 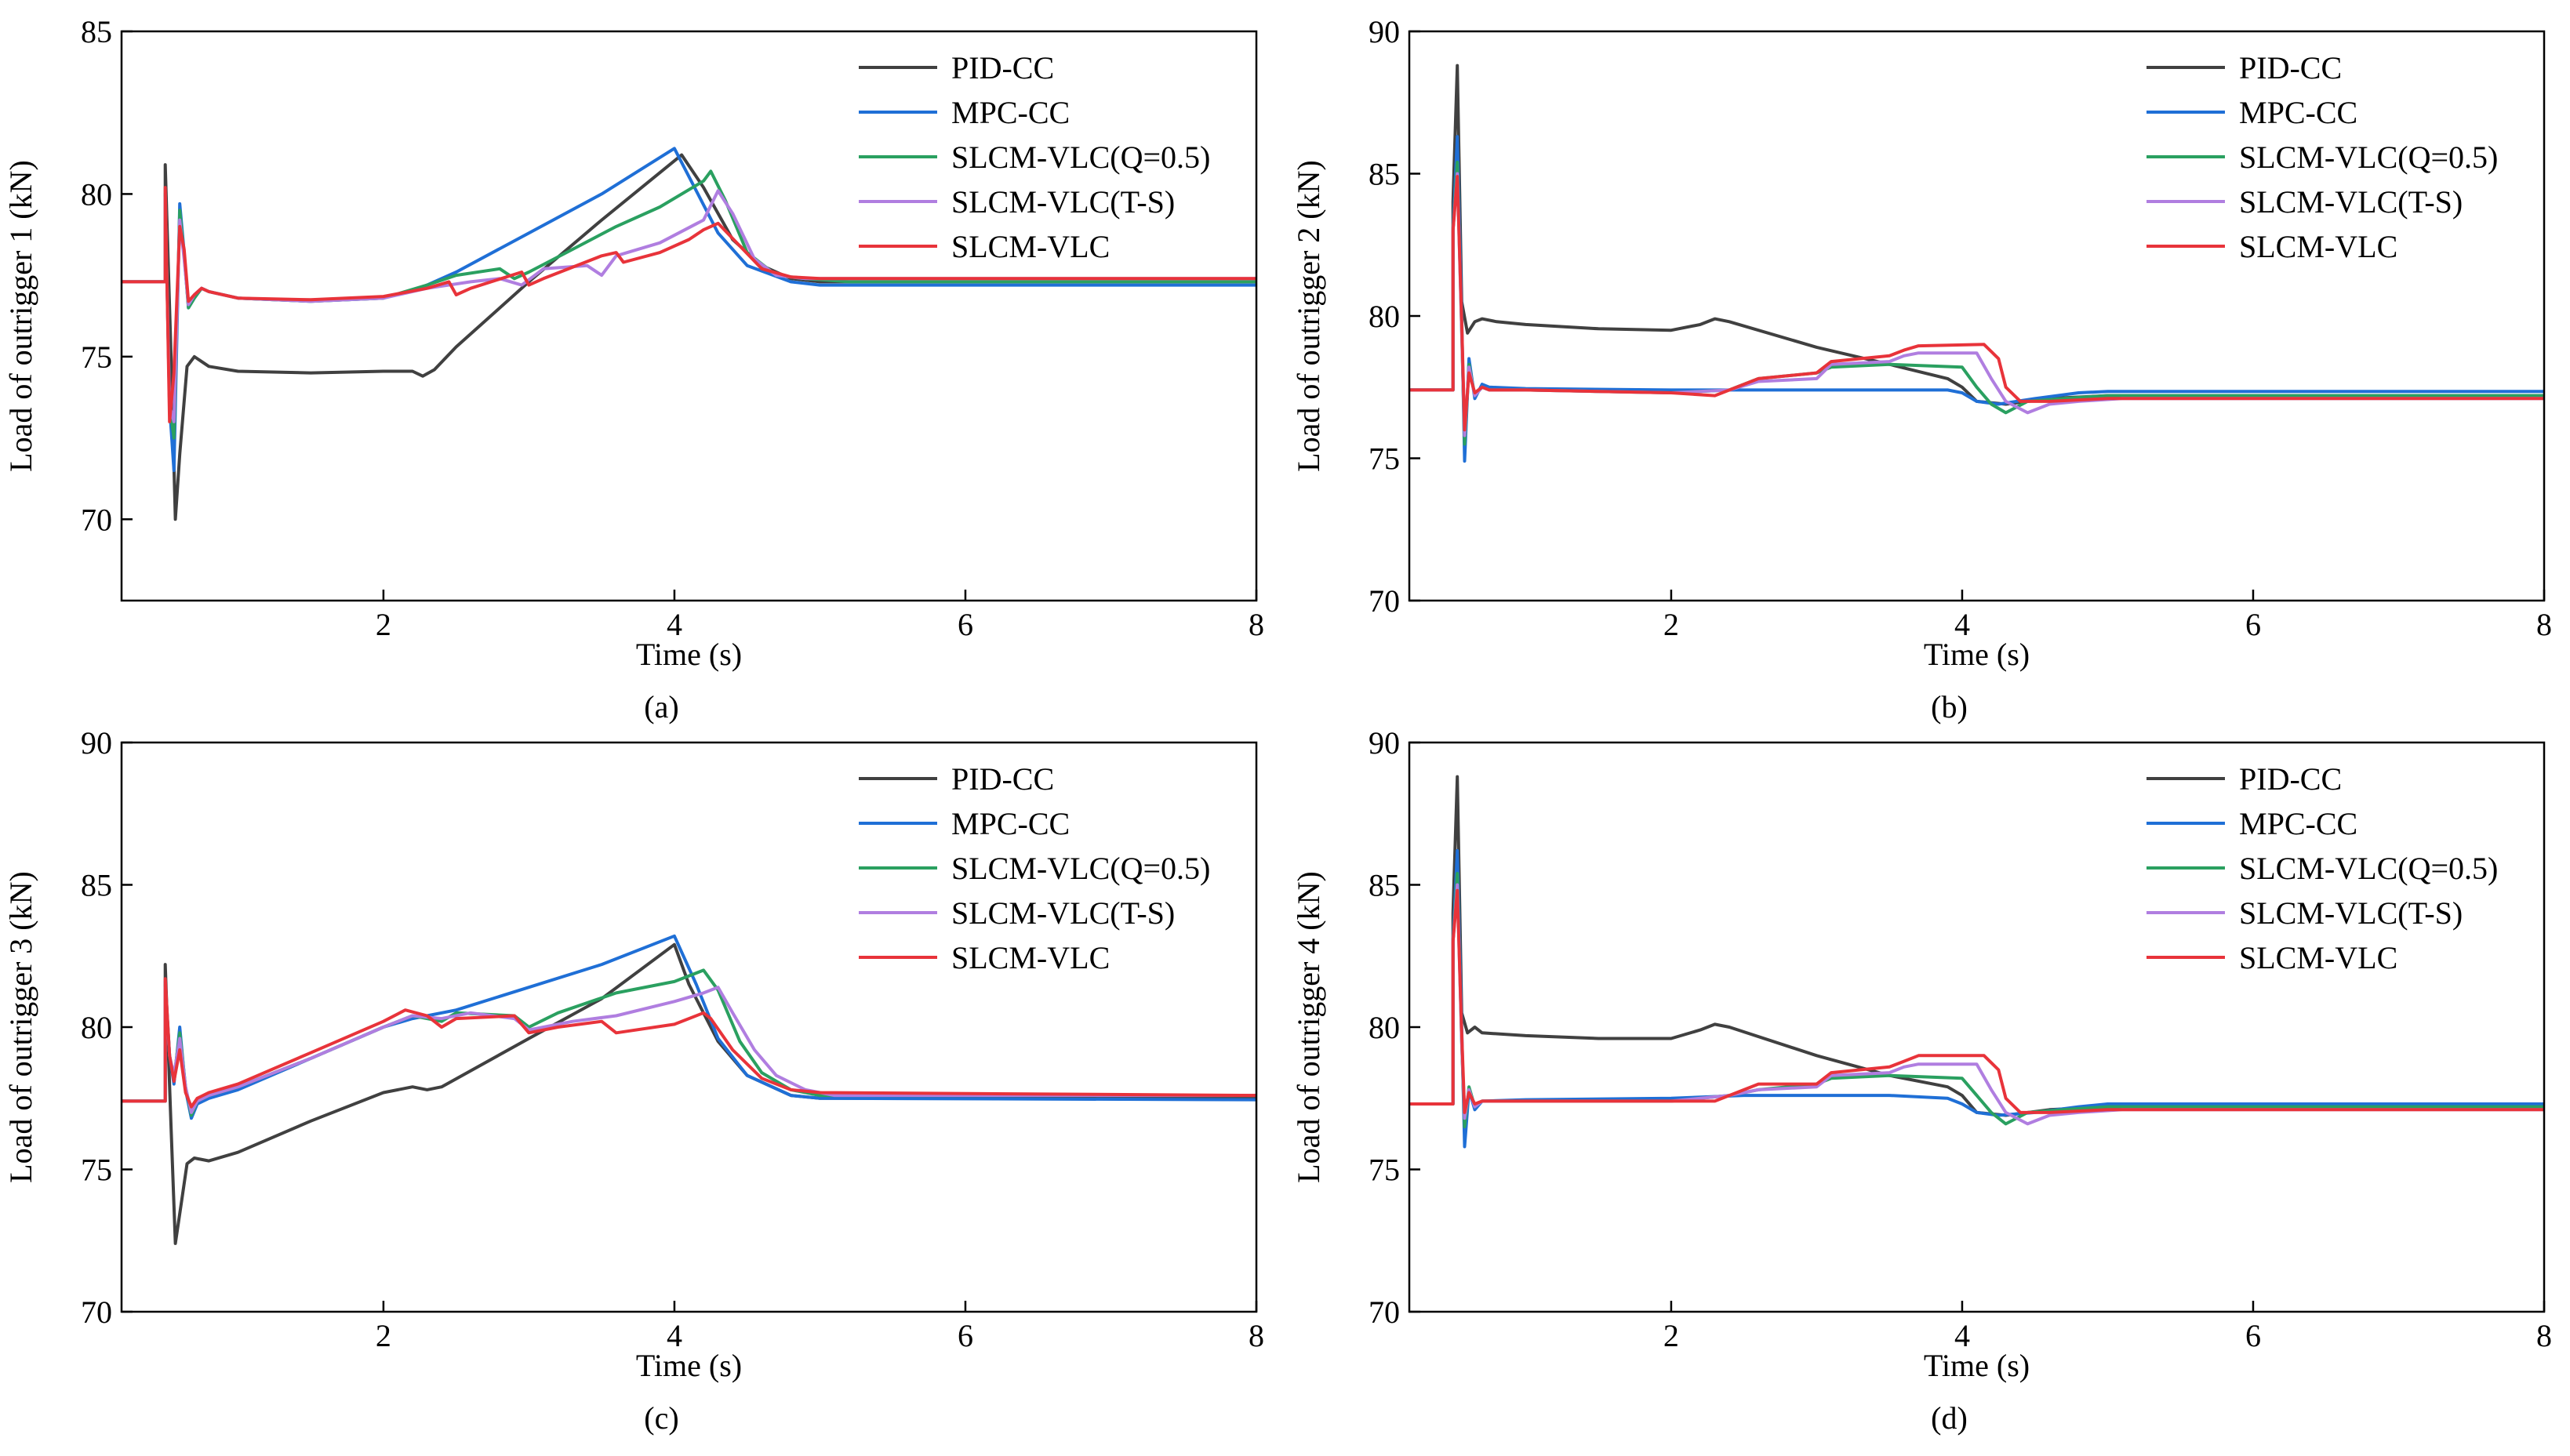 What do you see at coordinates (661, 706) in the screenshot?
I see `panel-caption: (a)` at bounding box center [661, 706].